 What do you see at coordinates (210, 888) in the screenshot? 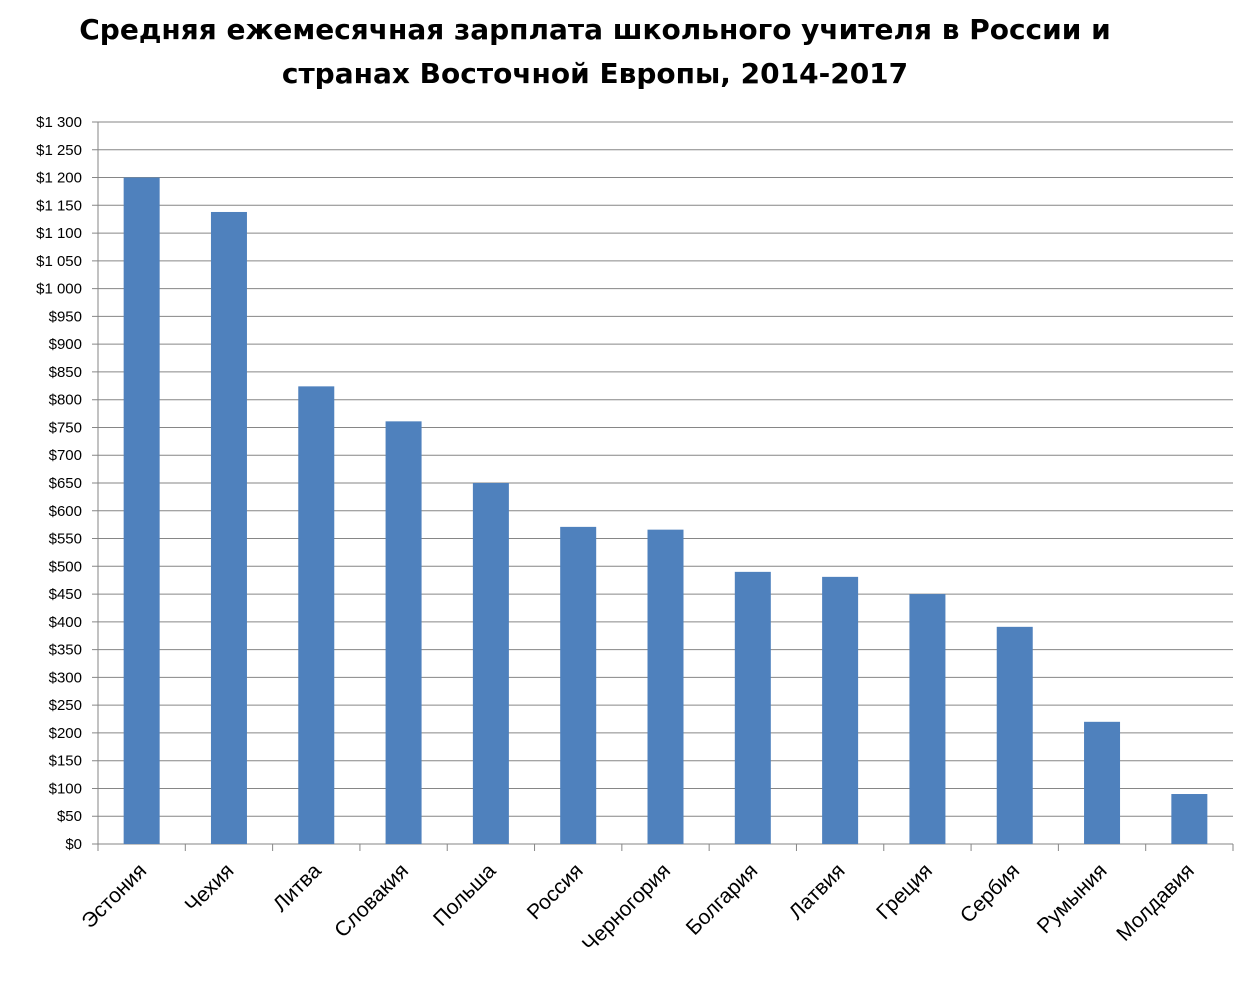
I see `x-tick-label: Чехия` at bounding box center [210, 888].